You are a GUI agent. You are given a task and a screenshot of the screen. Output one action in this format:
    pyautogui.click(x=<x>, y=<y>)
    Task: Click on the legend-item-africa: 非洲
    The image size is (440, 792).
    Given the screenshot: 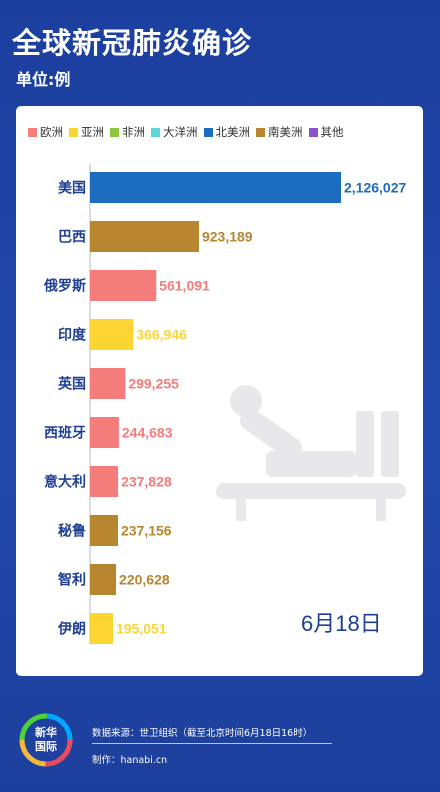 What is the action you would take?
    pyautogui.click(x=127, y=132)
    